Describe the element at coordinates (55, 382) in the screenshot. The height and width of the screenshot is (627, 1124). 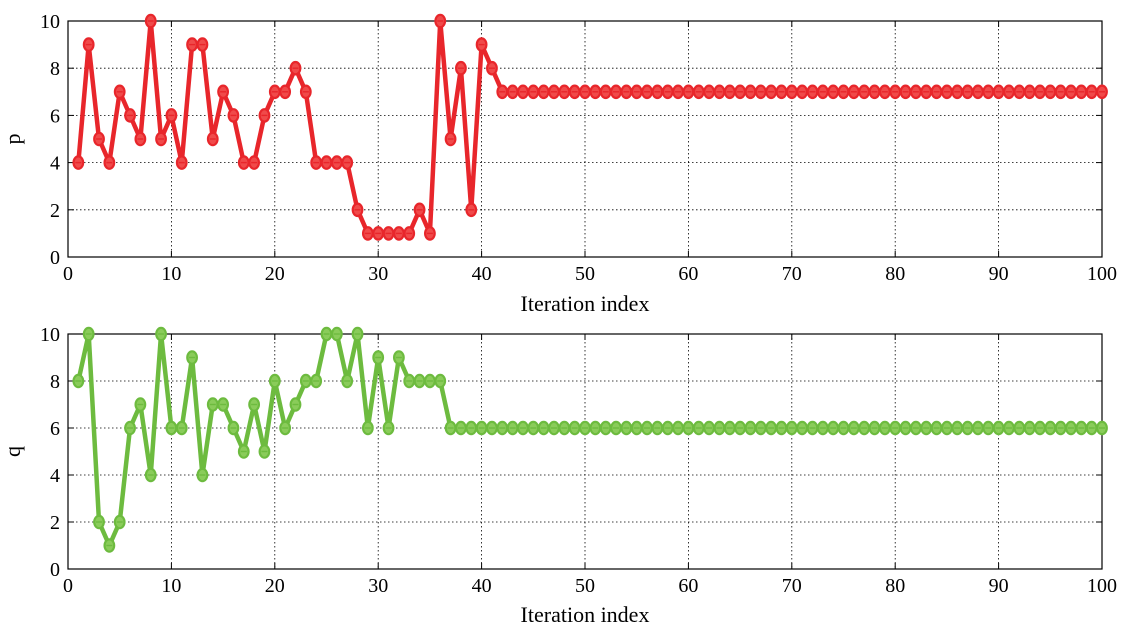
I see `q-ytick-label-4: 8` at that location.